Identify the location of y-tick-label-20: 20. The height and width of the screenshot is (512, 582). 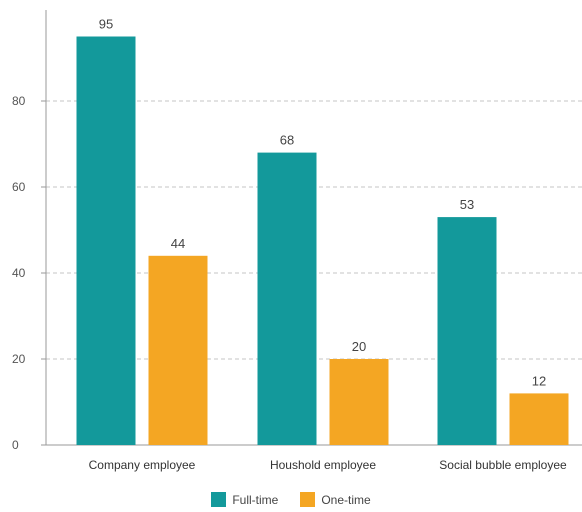
(19, 359).